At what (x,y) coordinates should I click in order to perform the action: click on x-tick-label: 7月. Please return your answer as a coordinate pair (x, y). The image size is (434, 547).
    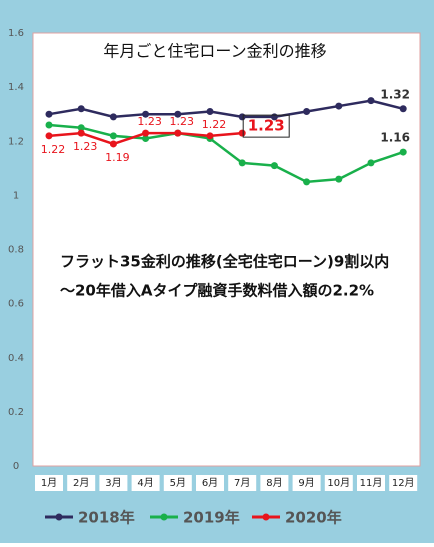
    Looking at the image, I should click on (242, 483).